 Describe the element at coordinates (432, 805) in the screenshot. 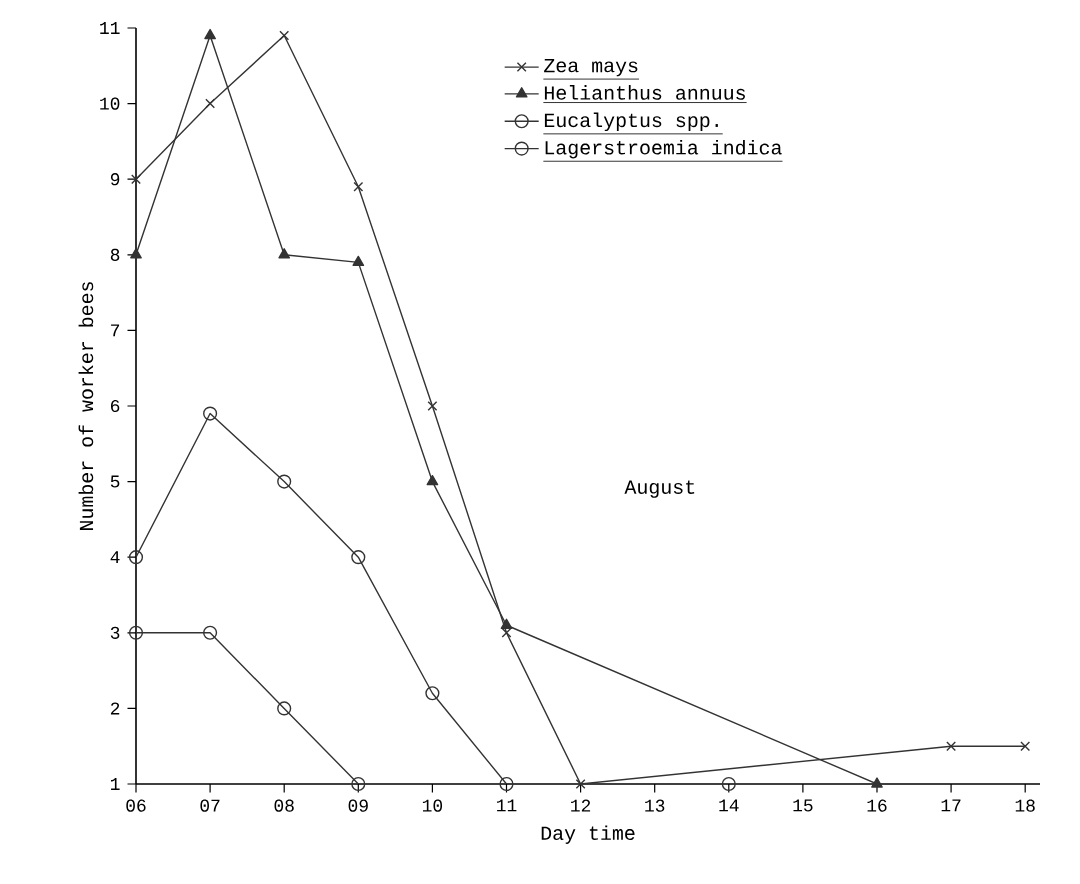

I see `x-tick-label: 10` at that location.